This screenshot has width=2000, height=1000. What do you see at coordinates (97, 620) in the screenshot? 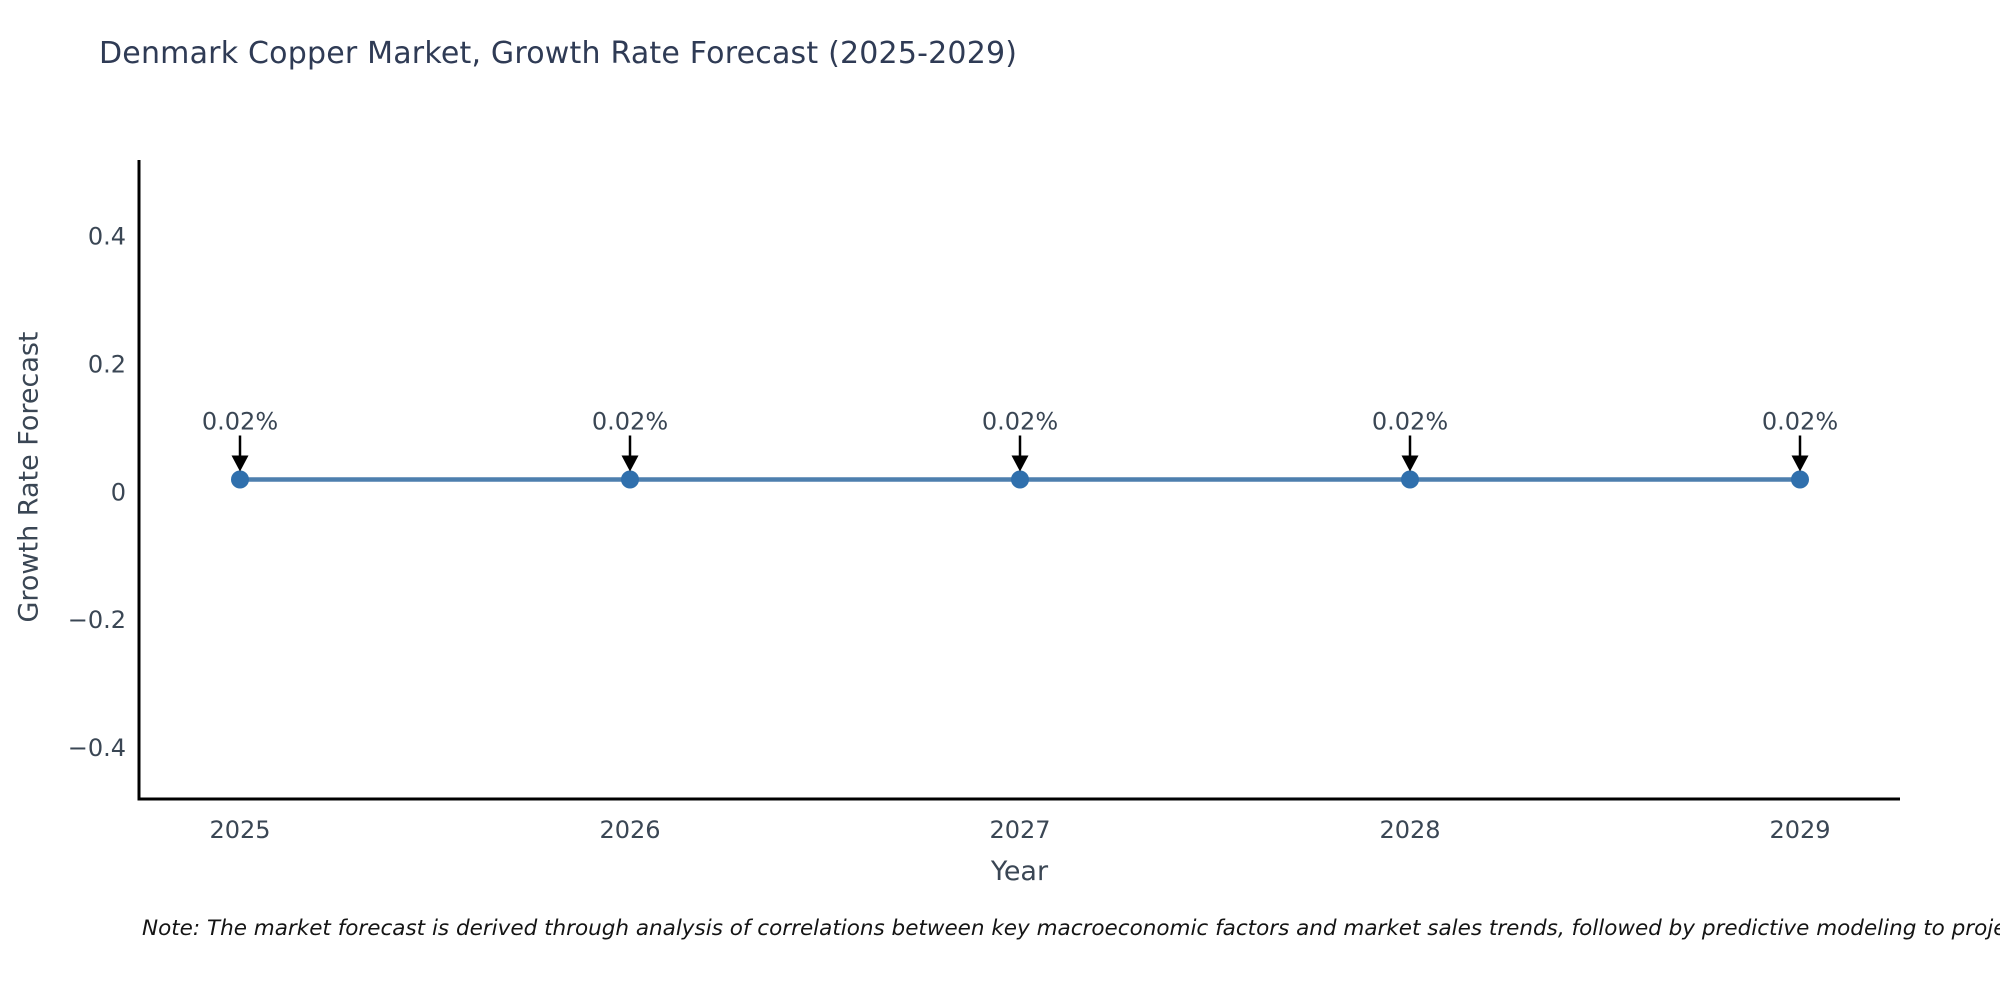
I see `y-tick-label: −0.2` at bounding box center [97, 620].